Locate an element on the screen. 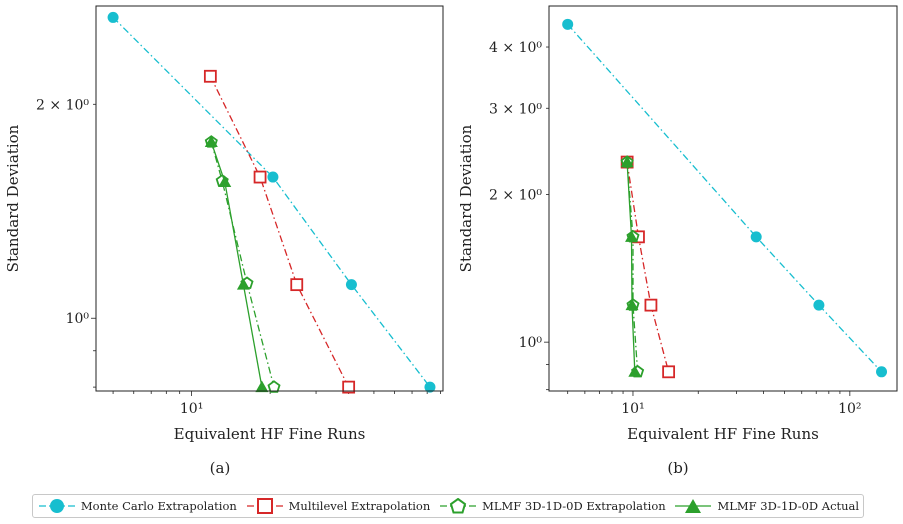 Image resolution: width=903 pixels, height=524 pixels. legend-marker-pentagon-icon is located at coordinates (458, 506).